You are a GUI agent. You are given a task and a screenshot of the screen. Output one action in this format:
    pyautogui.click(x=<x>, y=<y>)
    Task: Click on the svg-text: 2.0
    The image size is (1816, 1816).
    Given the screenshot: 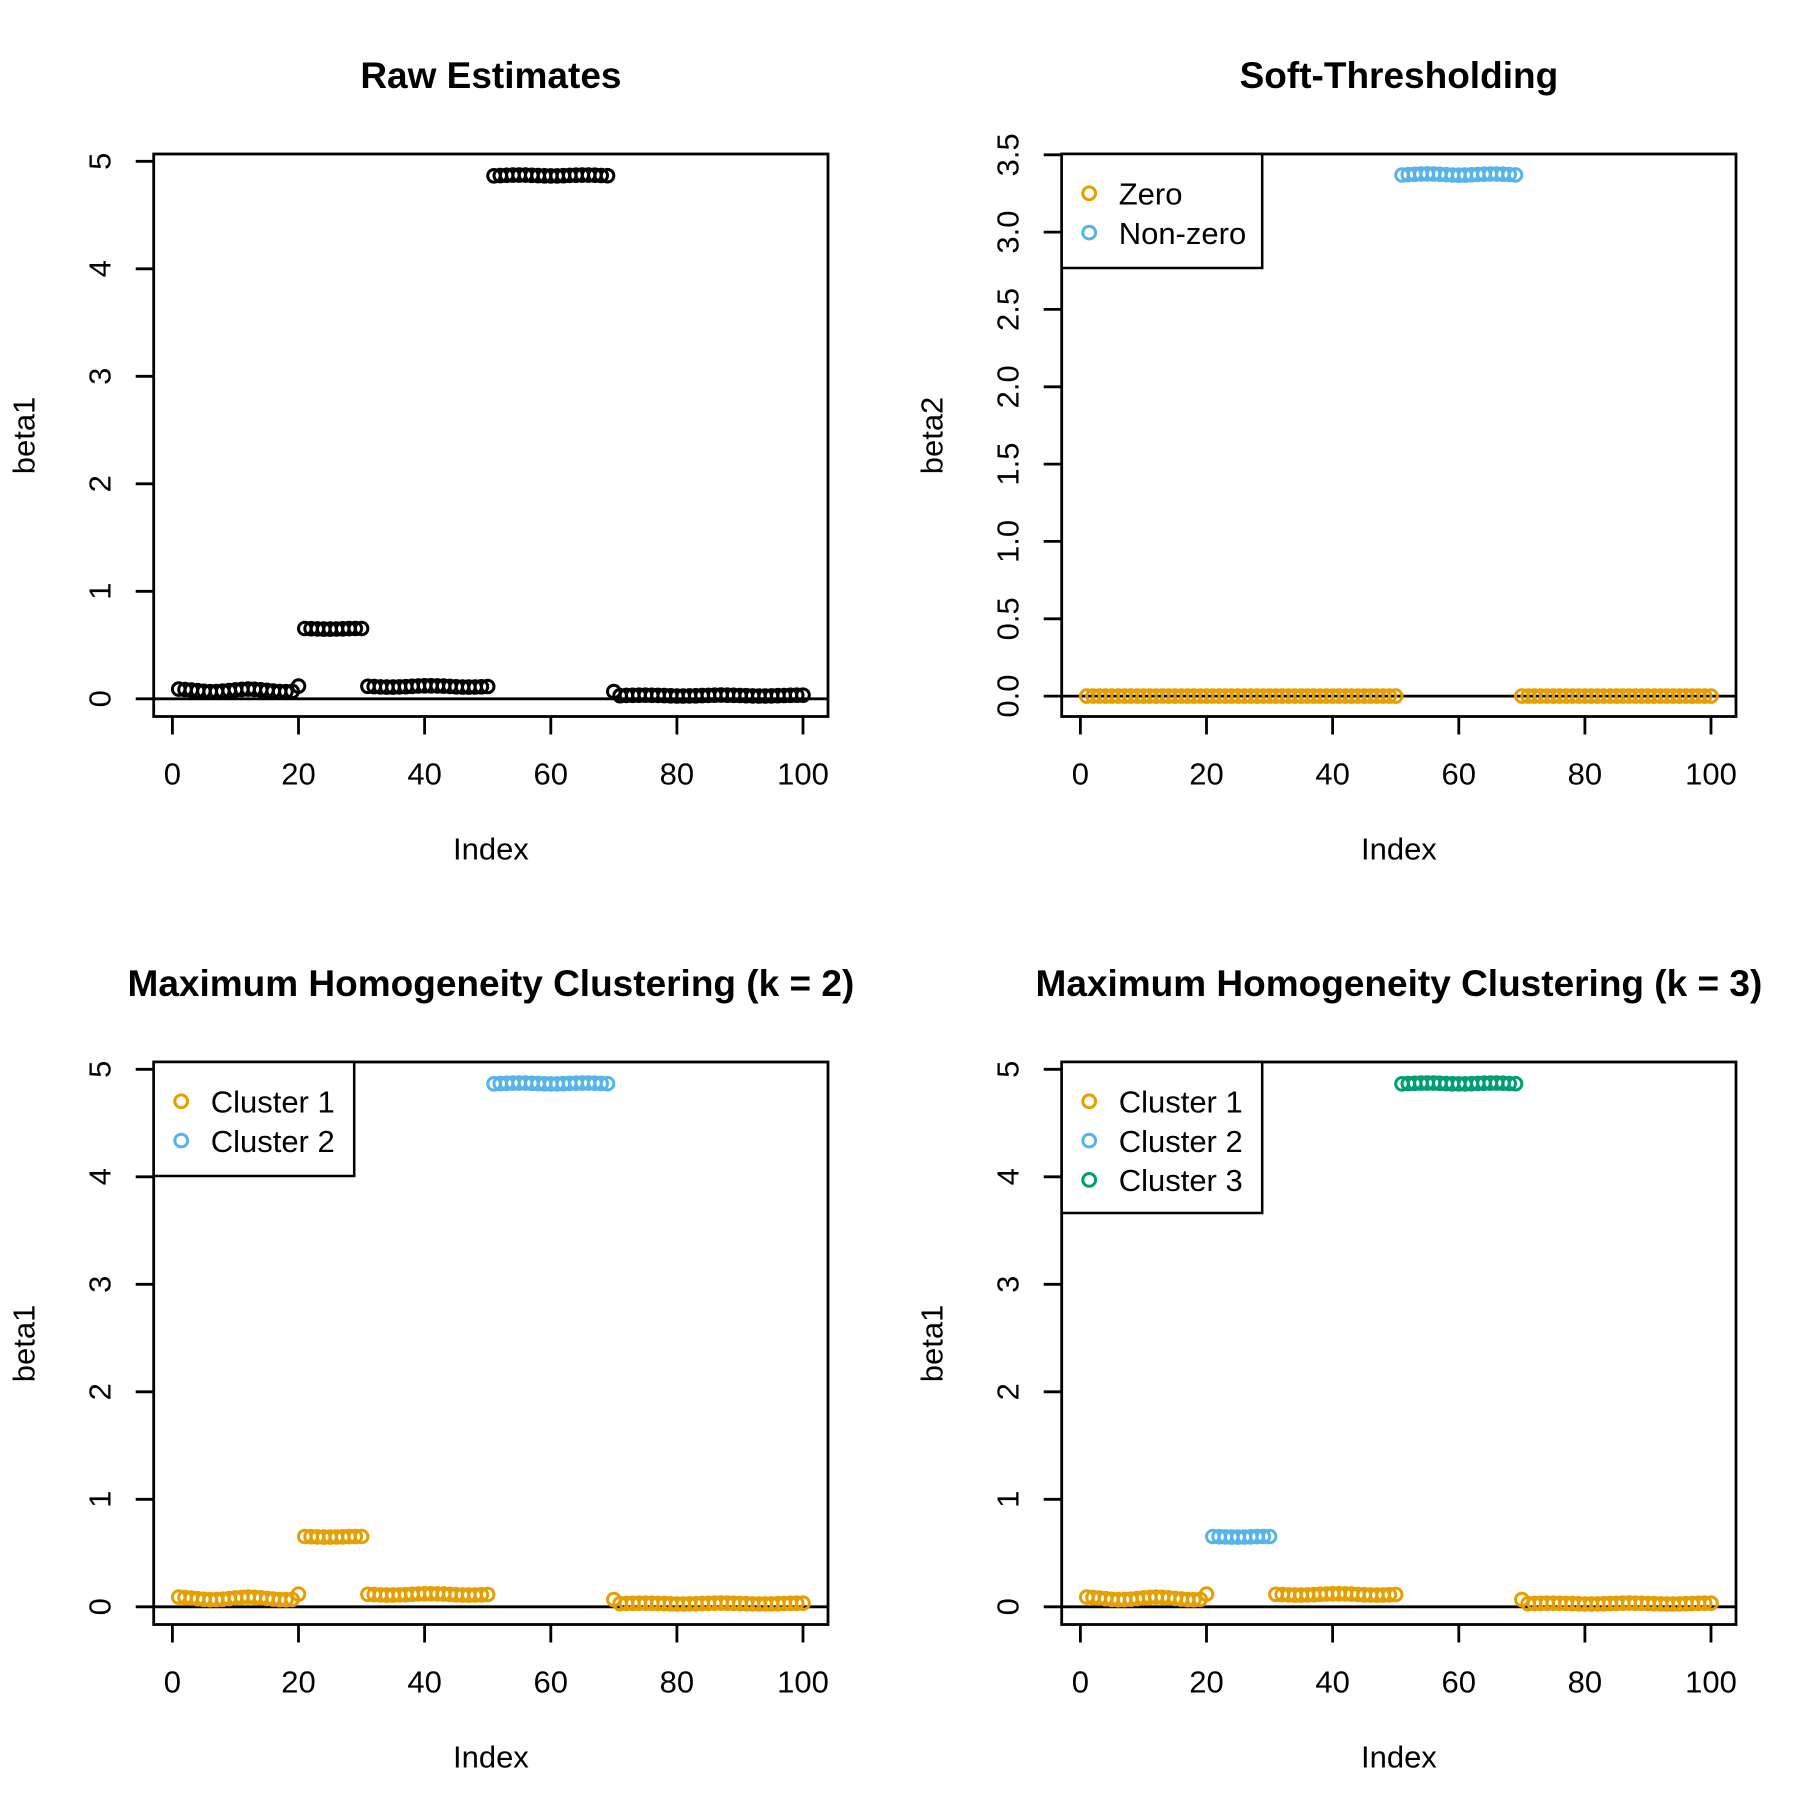 What is the action you would take?
    pyautogui.click(x=1007, y=386)
    